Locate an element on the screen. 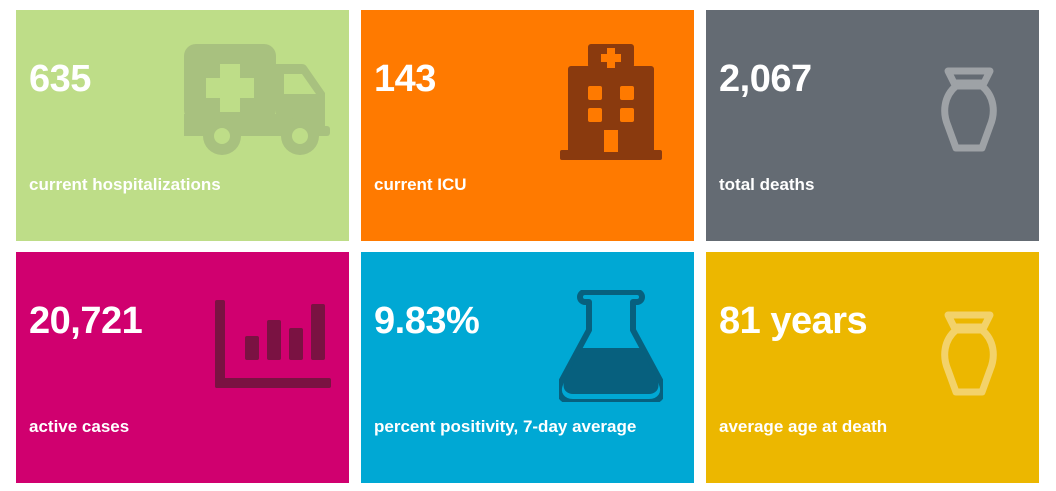 The image size is (1056, 491). tile-percent-positivity: 9.83% percent positivity, 7-day average is located at coordinates (527, 367).